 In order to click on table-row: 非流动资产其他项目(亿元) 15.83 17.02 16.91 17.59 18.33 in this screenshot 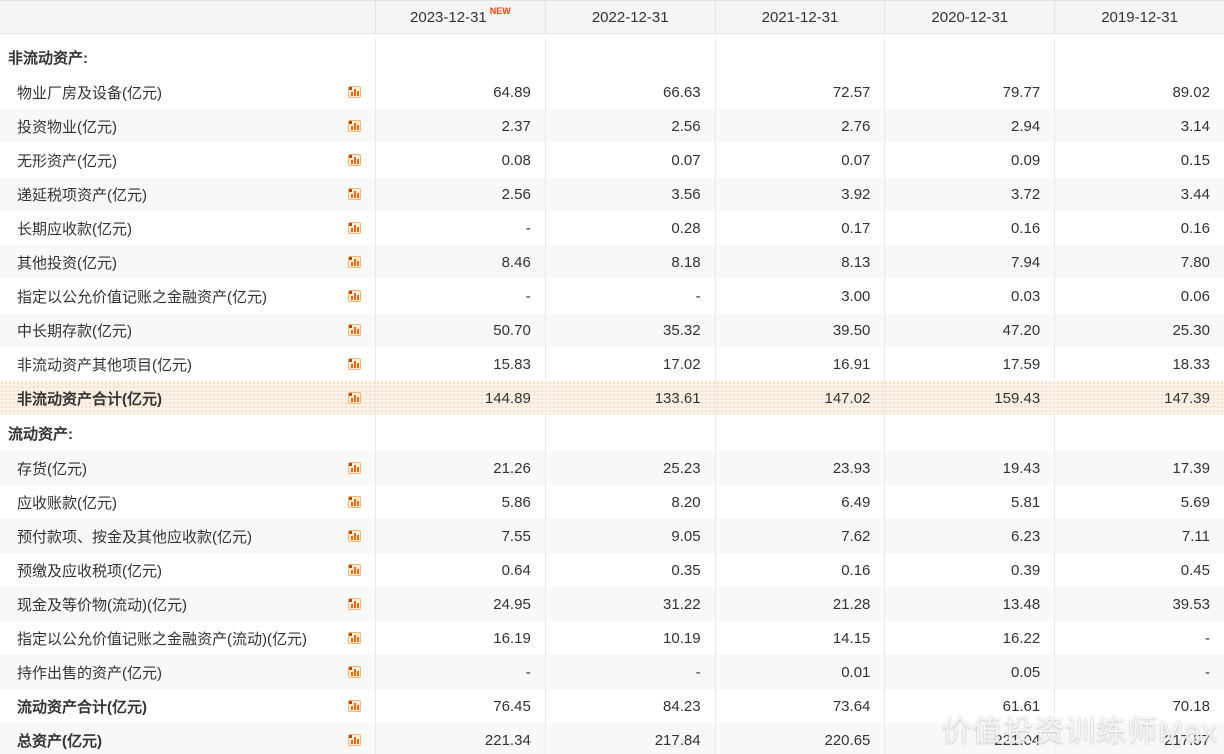, I will do `click(612, 364)`.